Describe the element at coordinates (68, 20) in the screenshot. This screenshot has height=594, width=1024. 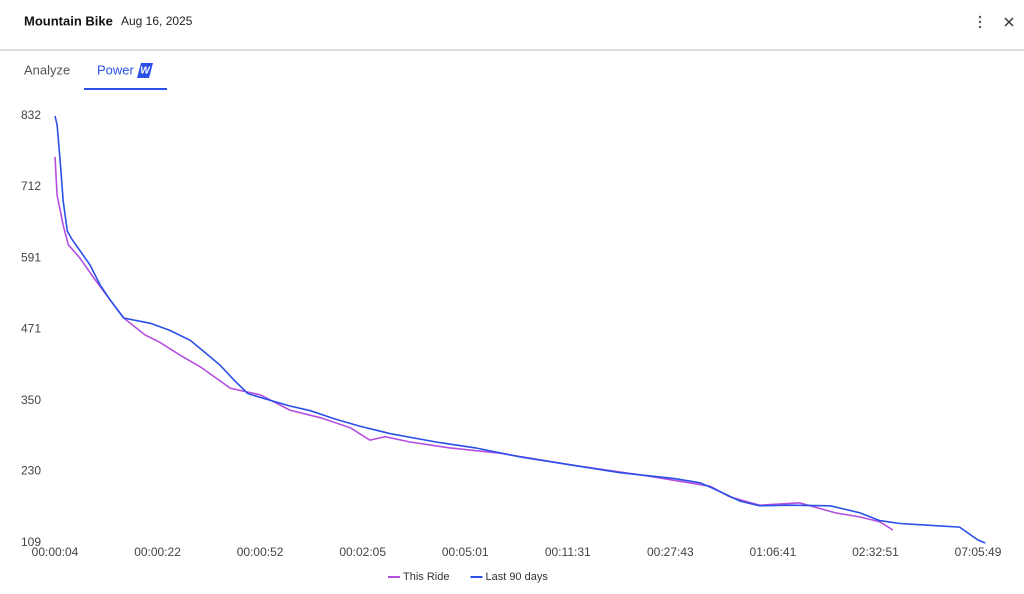
I see `activity-title: Mountain Bike` at that location.